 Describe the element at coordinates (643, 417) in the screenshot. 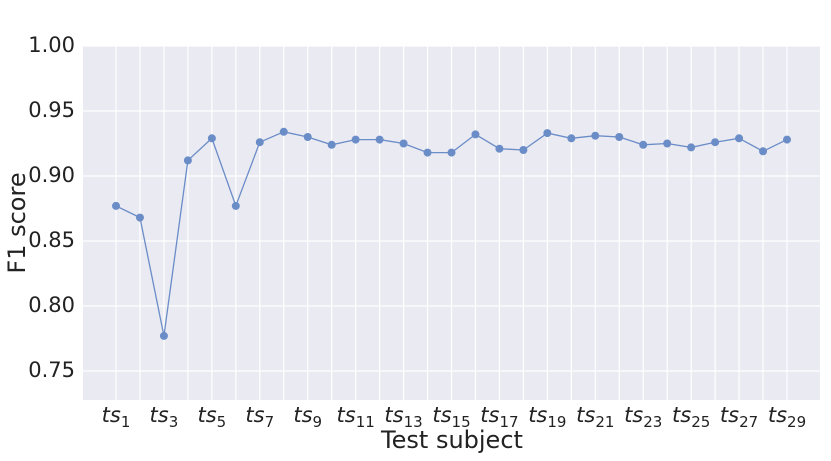

I see `x-tick-label: ts23` at that location.